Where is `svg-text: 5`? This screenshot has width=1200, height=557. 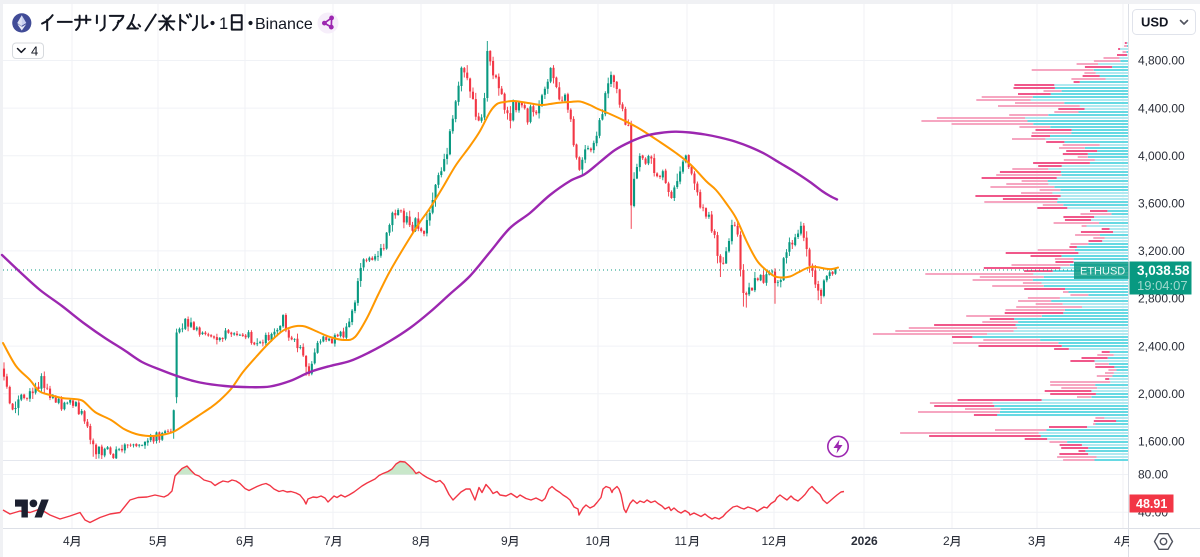
svg-text: 5 is located at coordinates (152, 541).